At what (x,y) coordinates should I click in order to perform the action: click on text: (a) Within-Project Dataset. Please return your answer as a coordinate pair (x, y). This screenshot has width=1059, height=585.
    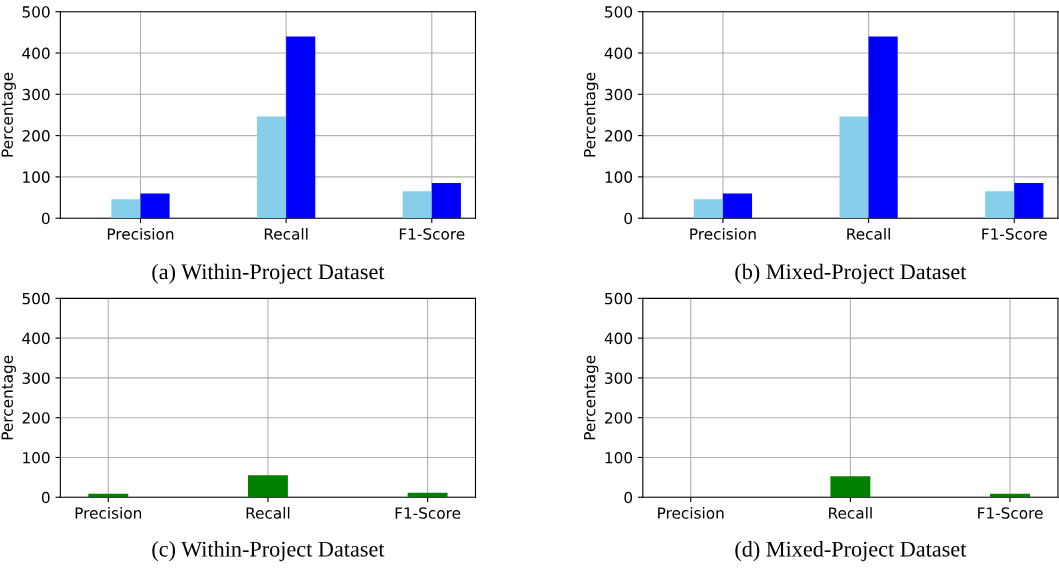
    Looking at the image, I should click on (268, 273).